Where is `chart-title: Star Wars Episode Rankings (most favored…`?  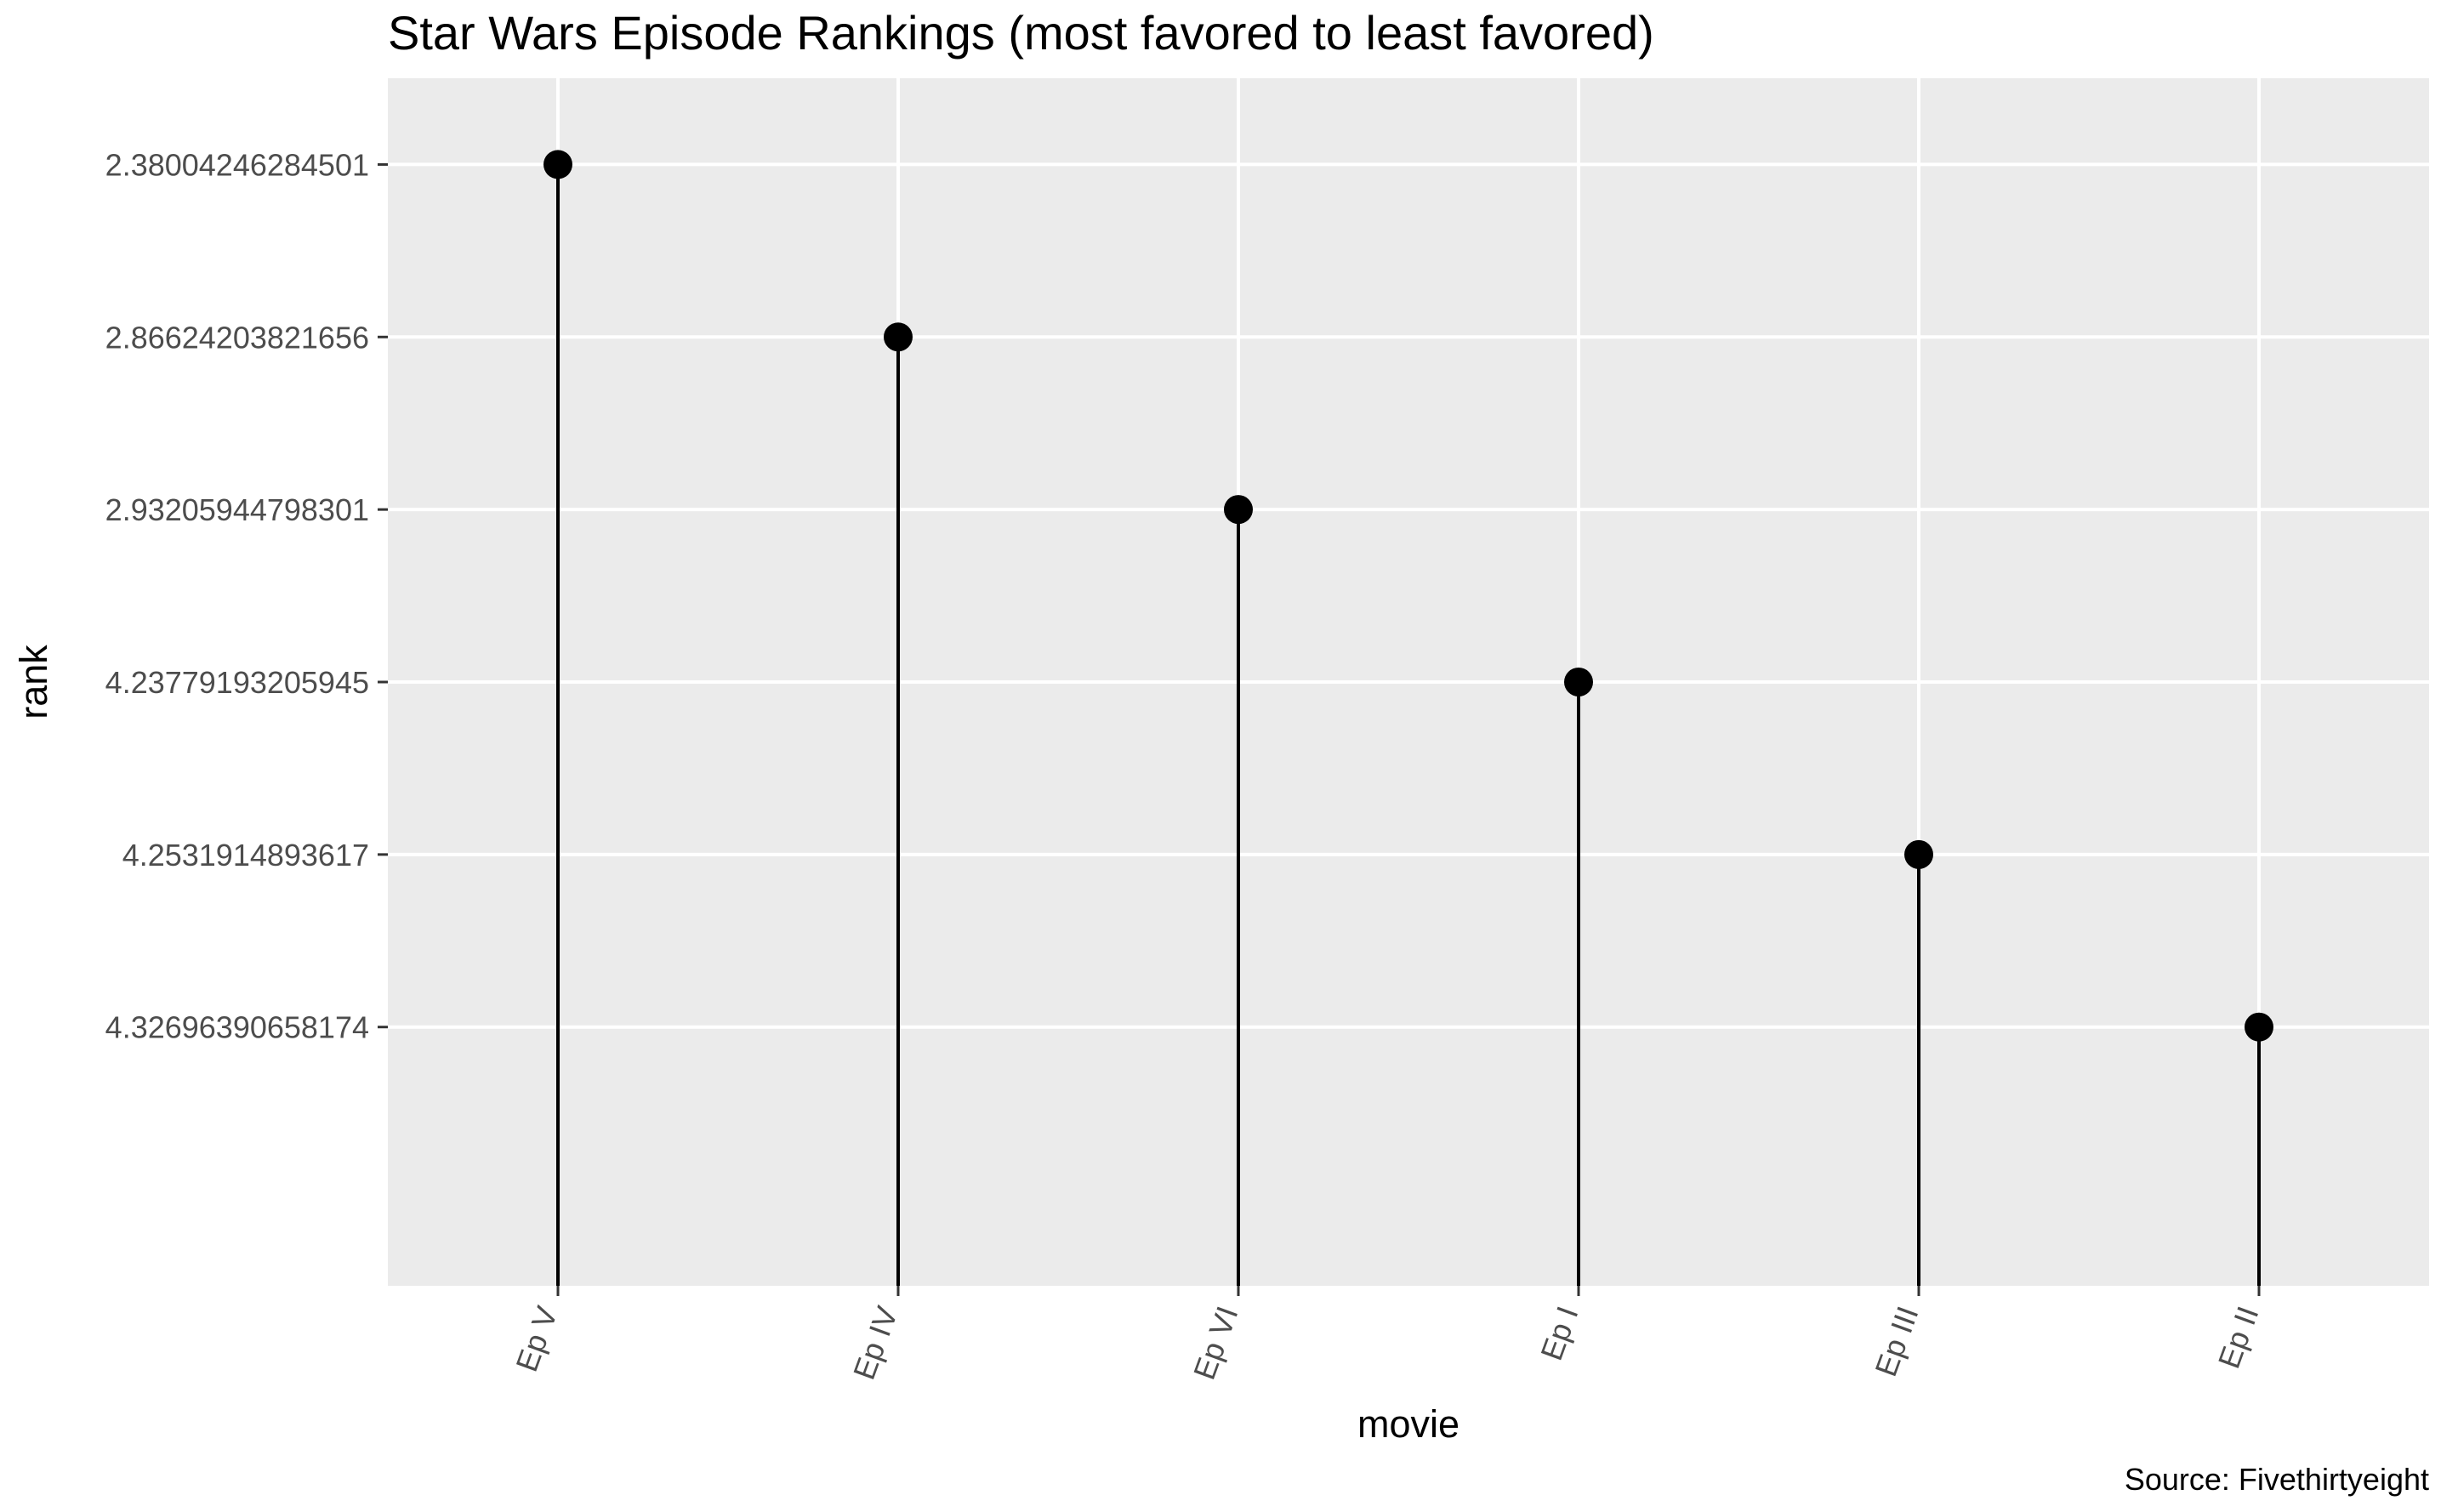 chart-title: Star Wars Episode Rankings (most favored… is located at coordinates (1021, 33).